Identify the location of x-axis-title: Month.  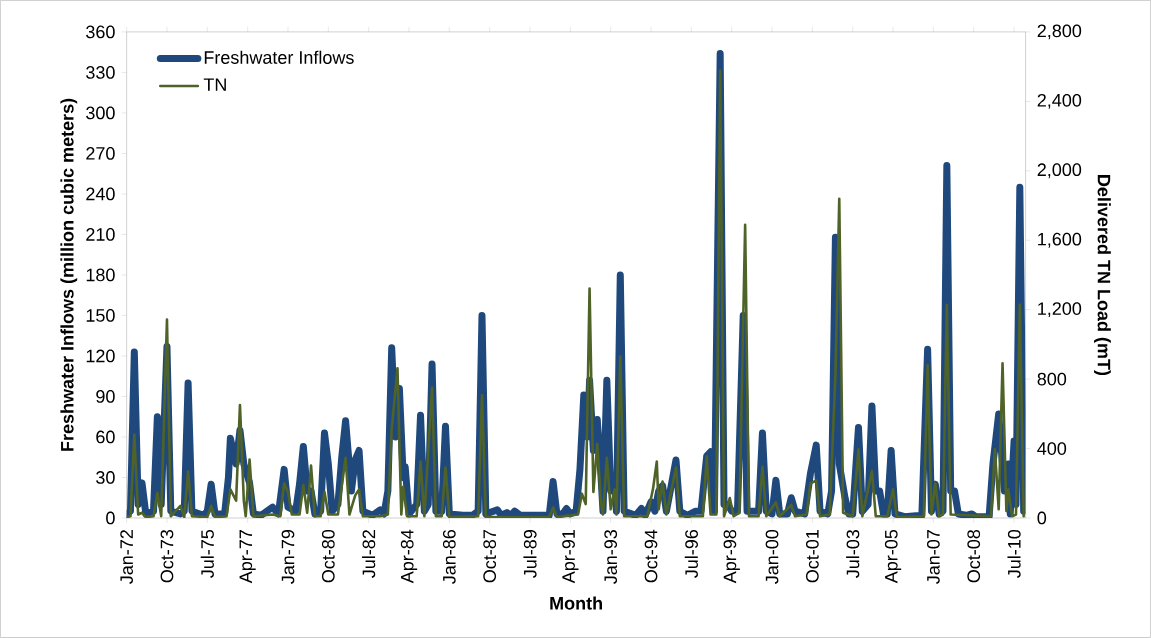
(576, 603).